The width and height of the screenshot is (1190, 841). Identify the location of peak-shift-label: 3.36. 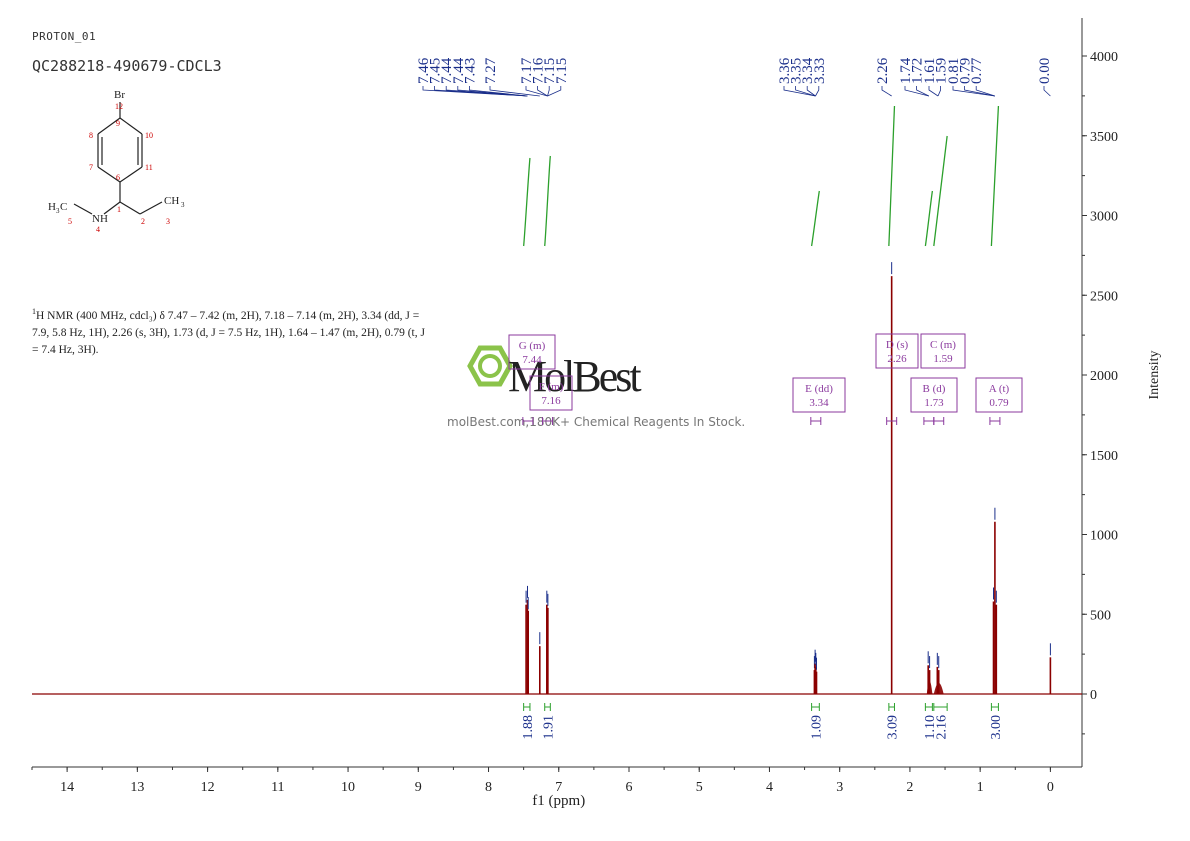
(785, 70).